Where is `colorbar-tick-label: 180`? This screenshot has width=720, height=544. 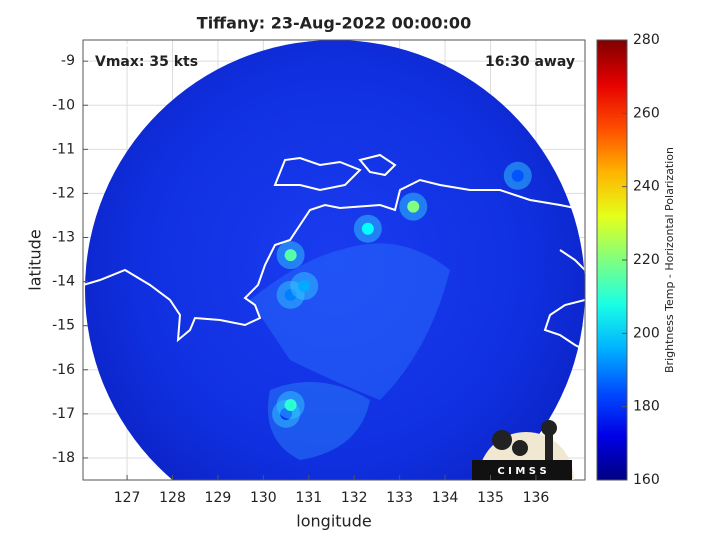
colorbar-tick-label: 180 is located at coordinates (646, 407).